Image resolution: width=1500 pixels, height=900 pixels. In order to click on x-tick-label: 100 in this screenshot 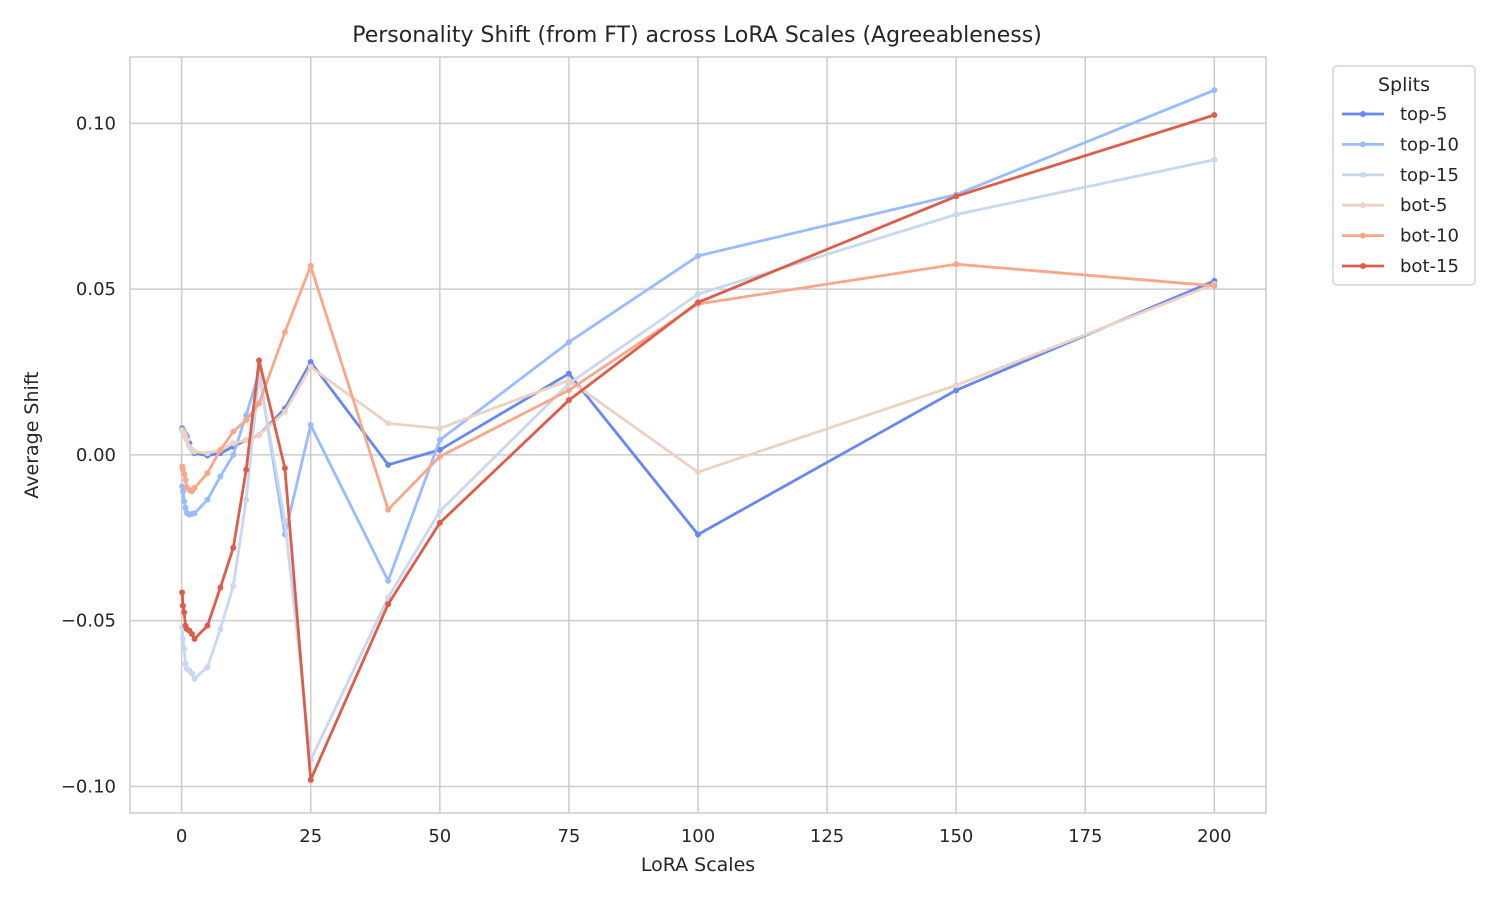, I will do `click(698, 836)`.